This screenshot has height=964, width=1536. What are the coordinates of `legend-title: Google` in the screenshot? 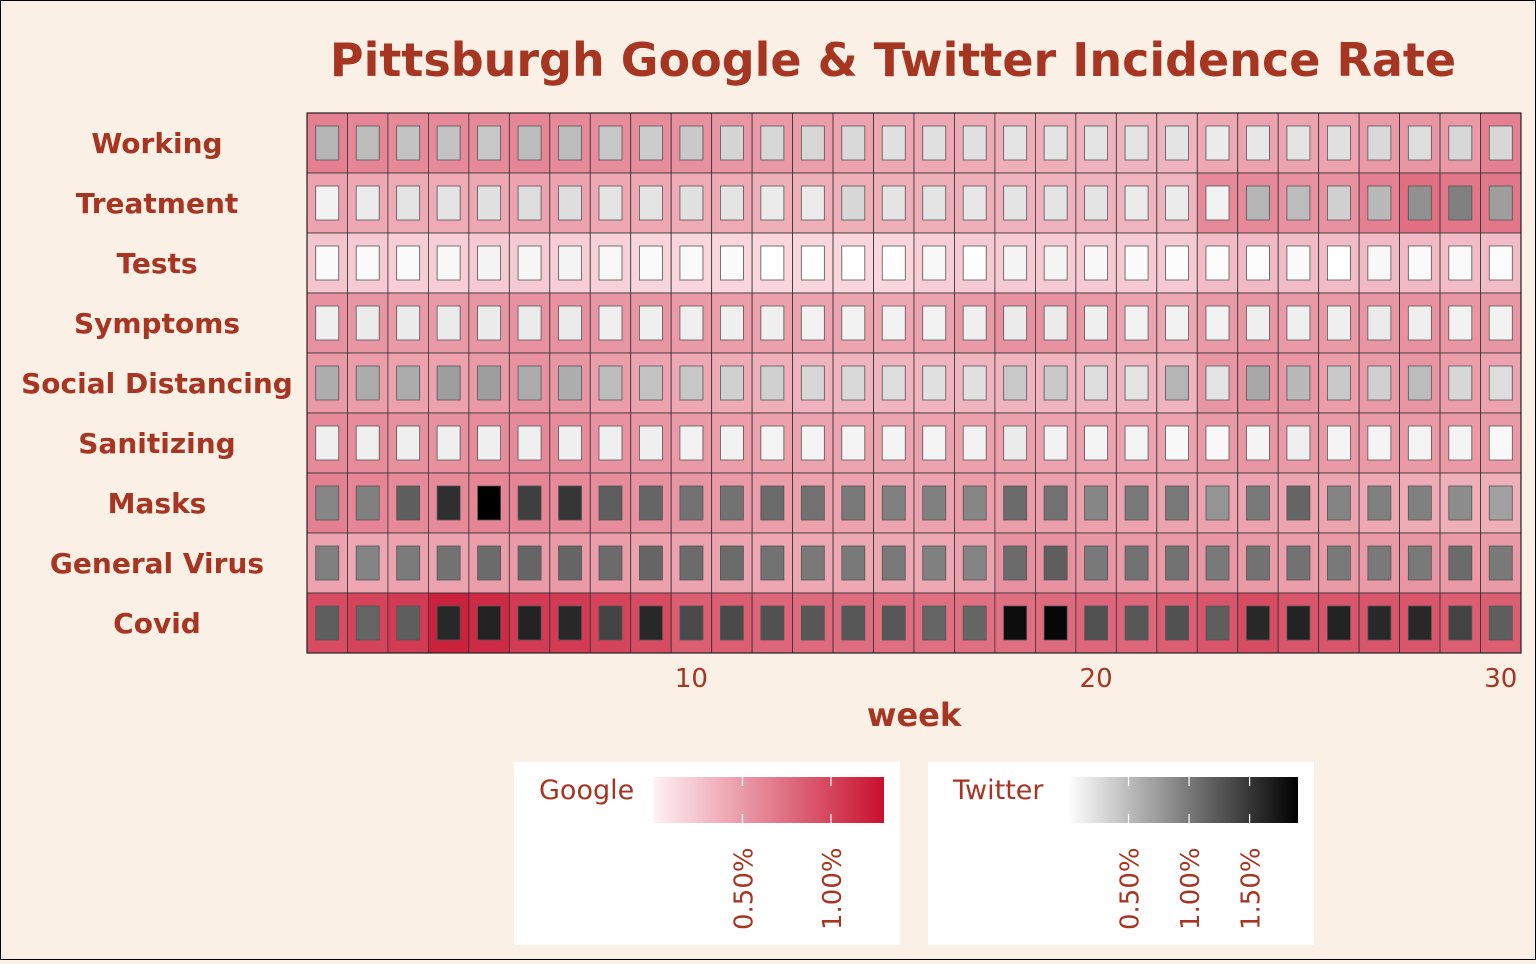 It's located at (586, 790).